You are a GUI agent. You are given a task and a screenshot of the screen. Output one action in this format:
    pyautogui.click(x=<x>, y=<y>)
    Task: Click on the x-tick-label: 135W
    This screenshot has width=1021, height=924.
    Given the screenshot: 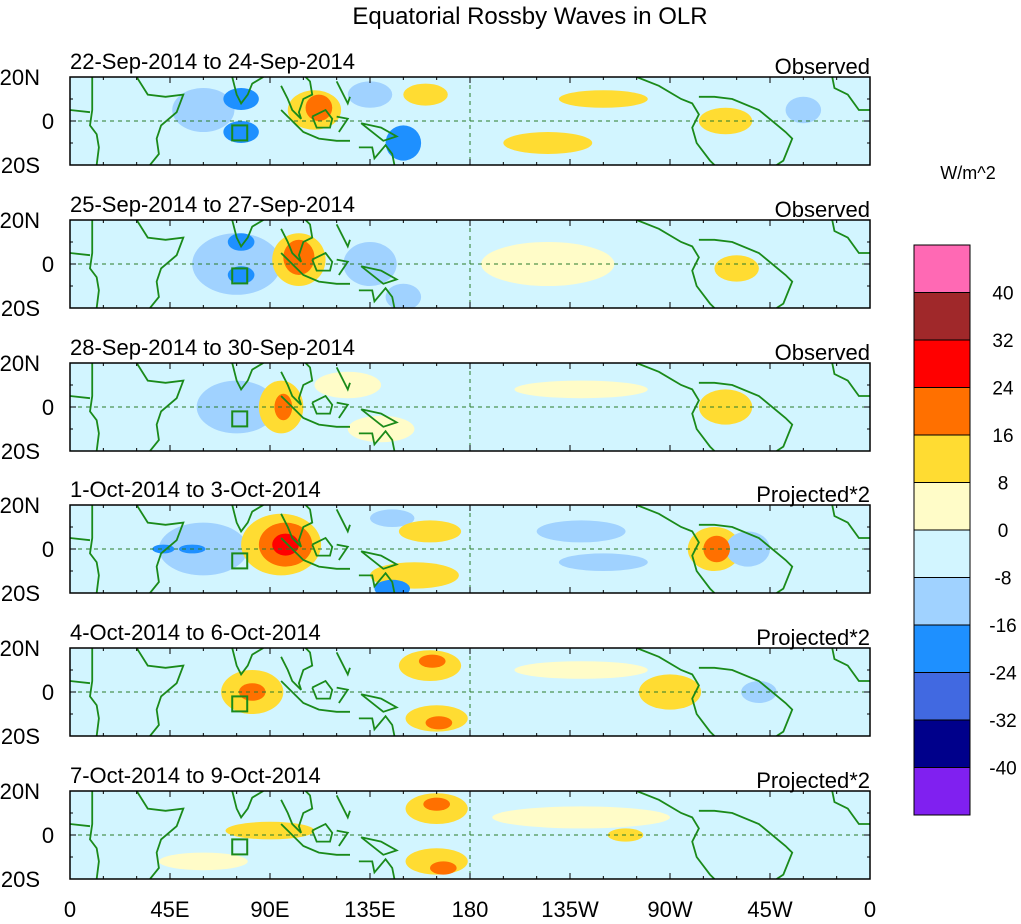 What is the action you would take?
    pyautogui.click(x=570, y=909)
    